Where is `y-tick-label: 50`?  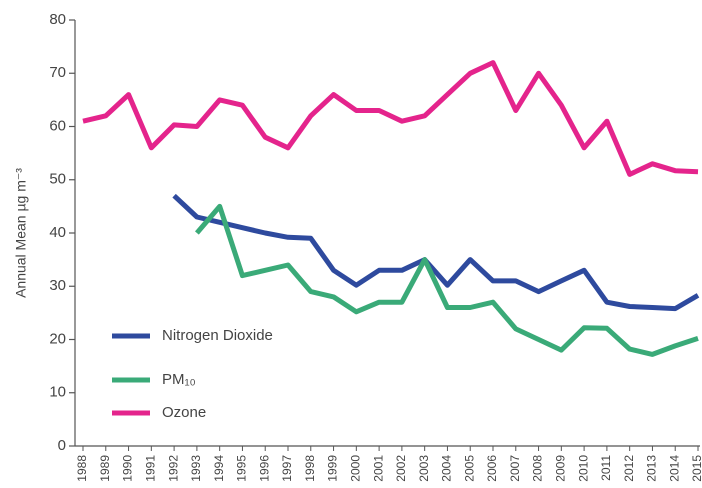 y-tick-label: 50 is located at coordinates (57, 179).